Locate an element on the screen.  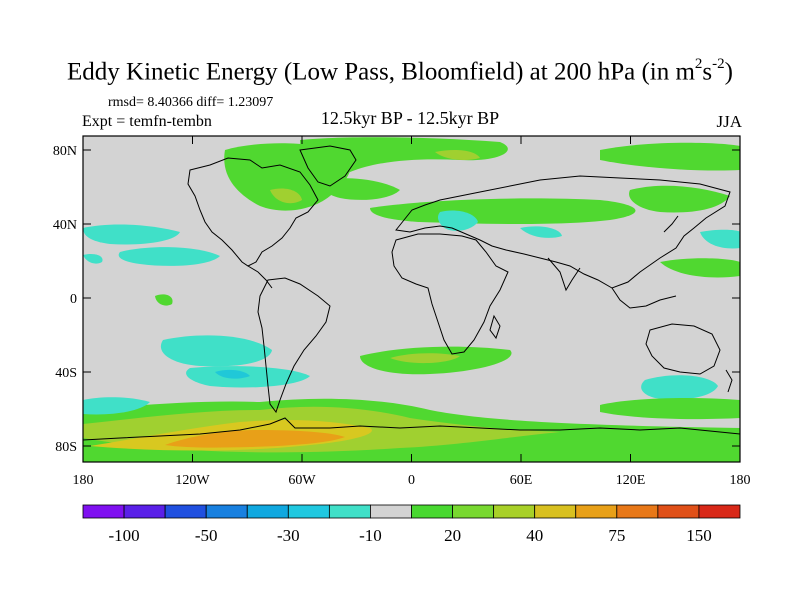
coastline-greenland is located at coordinates (328, 166).